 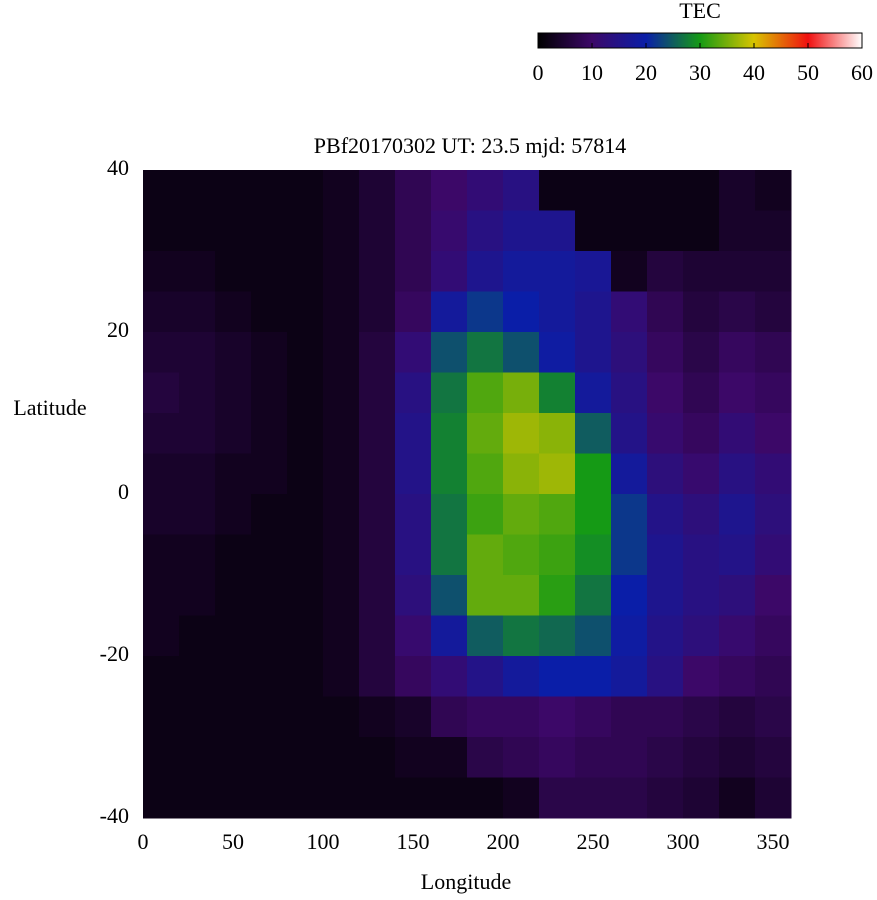 I want to click on colorbar-tick-label: 20, so click(x=646, y=72).